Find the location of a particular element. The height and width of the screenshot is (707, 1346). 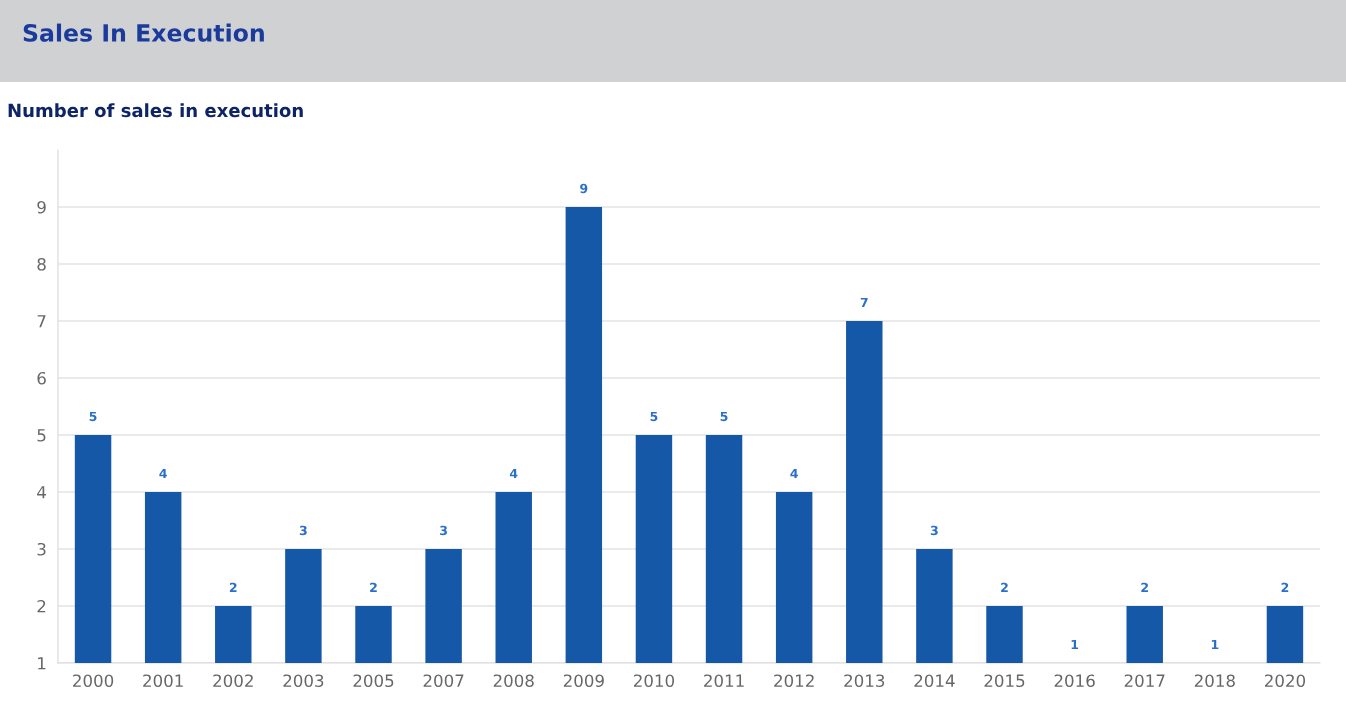

x-tick-label: 2014 is located at coordinates (934, 681).